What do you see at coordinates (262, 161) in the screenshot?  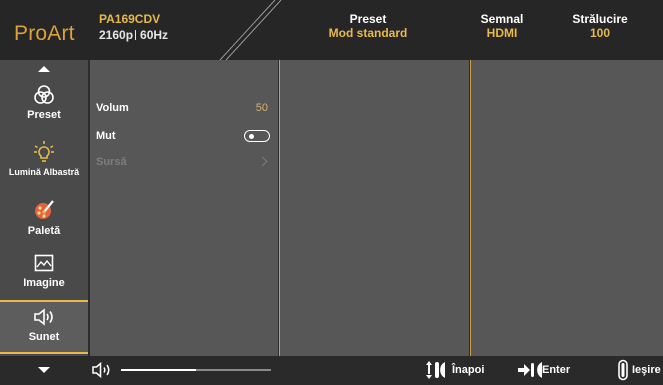 I see `chevron-right-icon` at bounding box center [262, 161].